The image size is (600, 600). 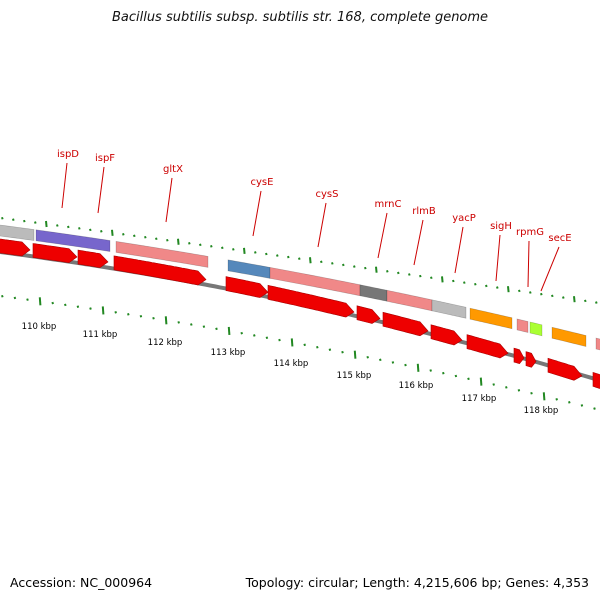 What do you see at coordinates (100, 335) in the screenshot?
I see `kbp-label: 111 kbp` at bounding box center [100, 335].